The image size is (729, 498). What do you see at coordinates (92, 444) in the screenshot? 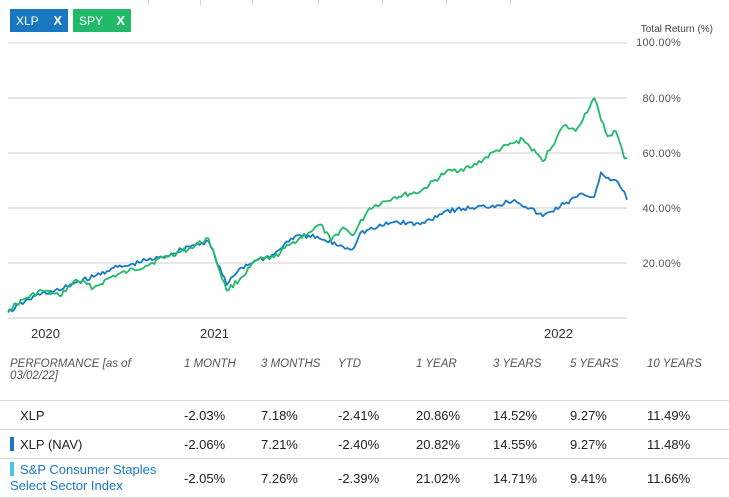
I see `row-name-cell: XLP (NAV)` at bounding box center [92, 444].